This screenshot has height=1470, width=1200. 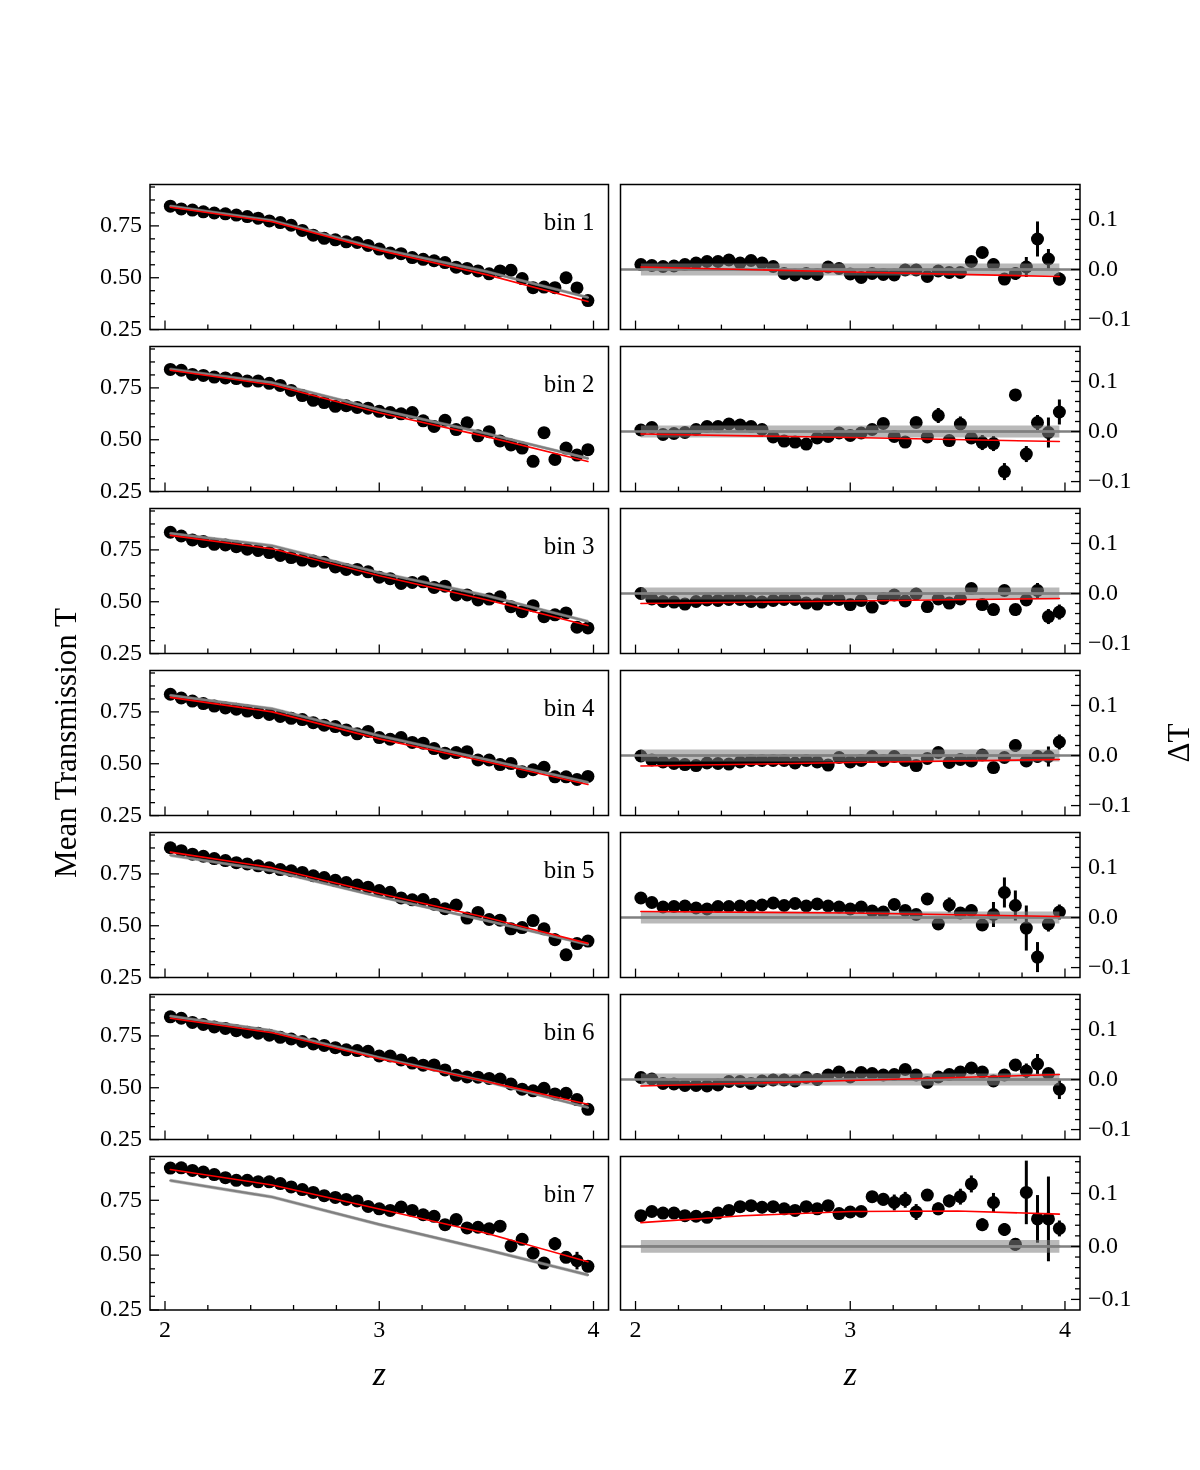 What do you see at coordinates (569, 870) in the screenshot?
I see `annotation: bin 5` at bounding box center [569, 870].